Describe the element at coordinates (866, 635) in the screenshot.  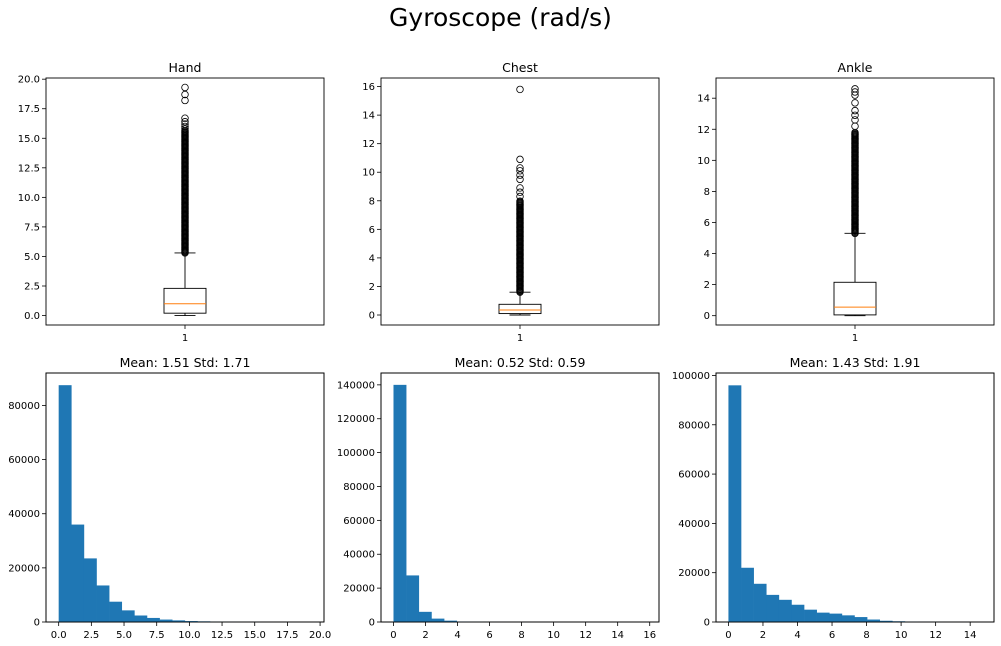
I see `x-tick-label-5-4: 8` at that location.